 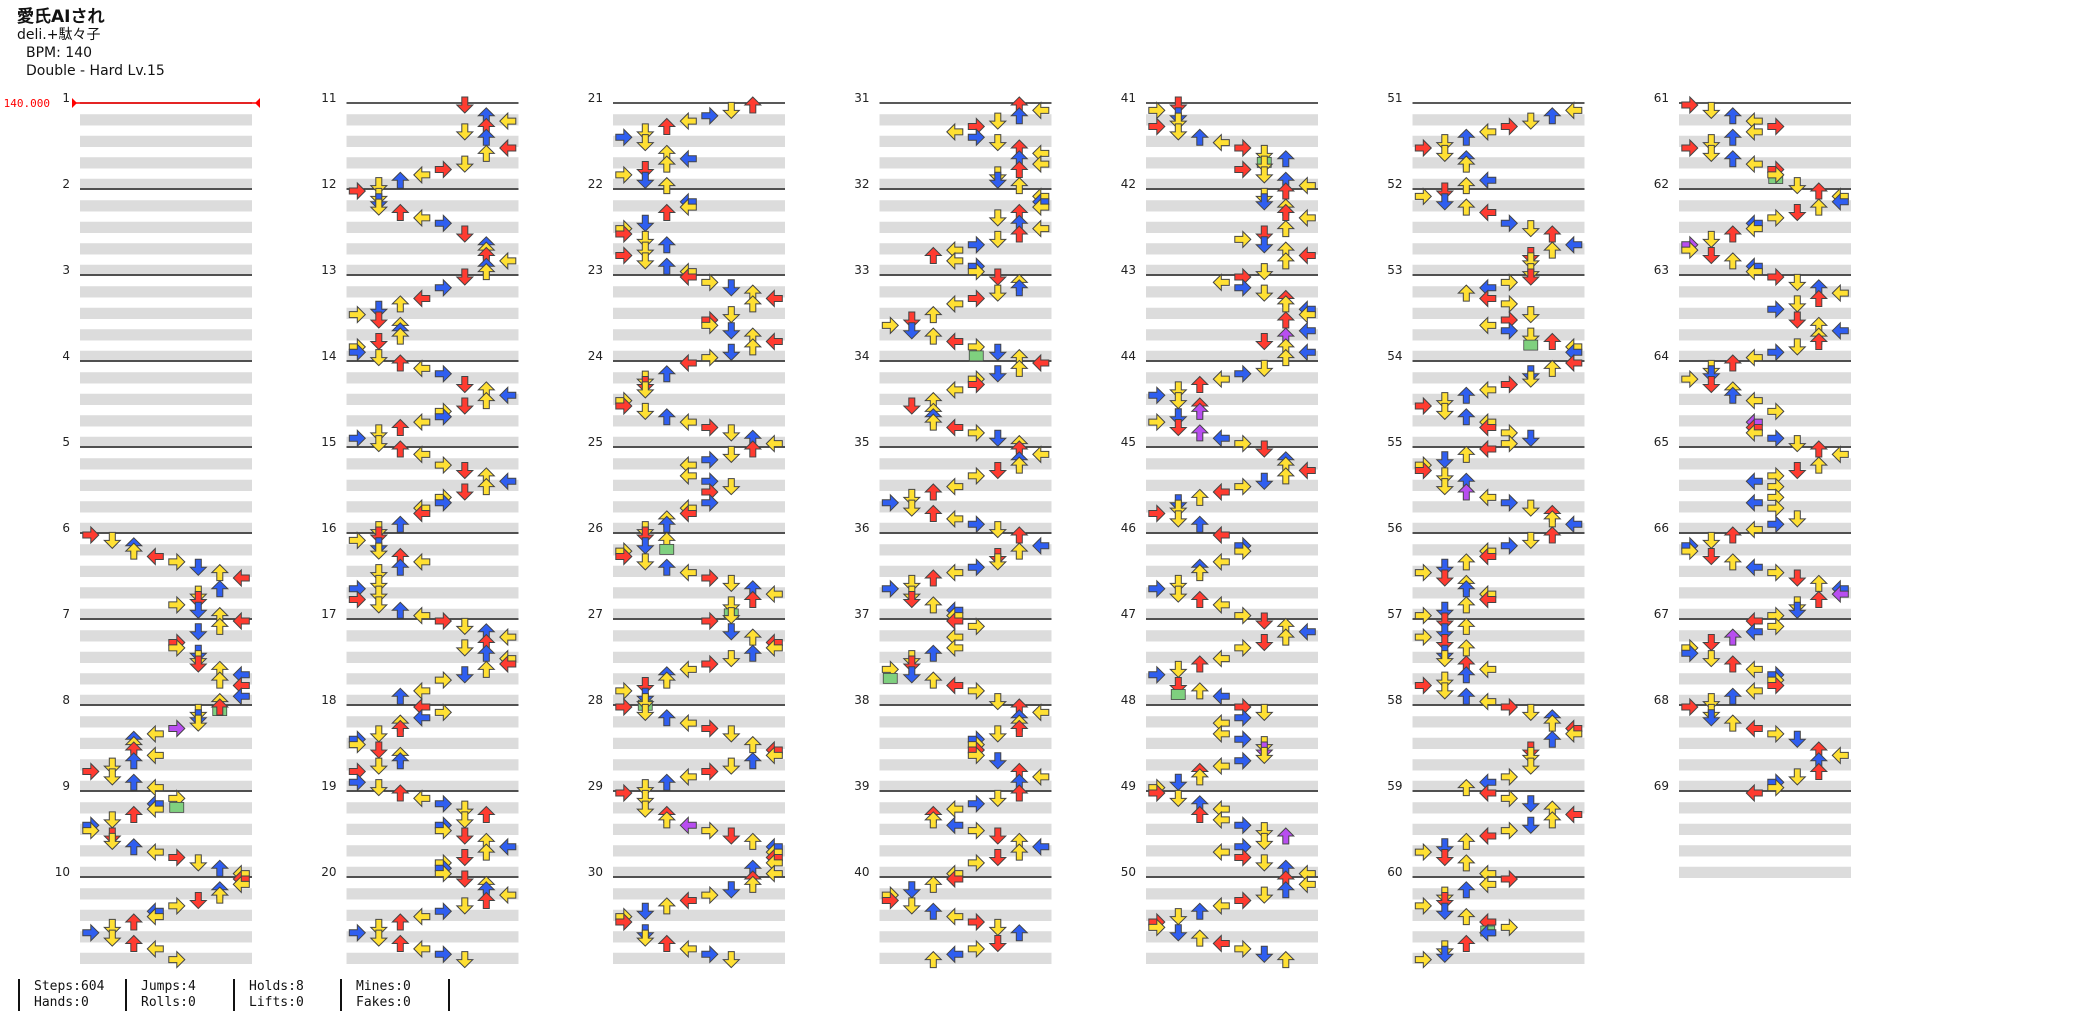 I want to click on measure-number: 26, so click(x=595, y=528).